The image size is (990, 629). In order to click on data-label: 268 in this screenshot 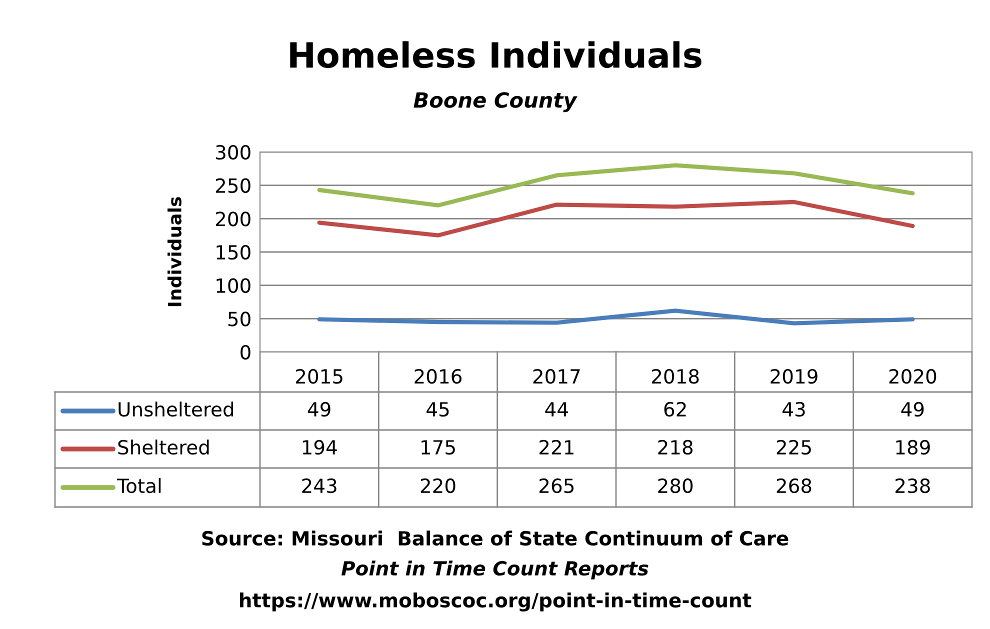, I will do `click(794, 486)`.